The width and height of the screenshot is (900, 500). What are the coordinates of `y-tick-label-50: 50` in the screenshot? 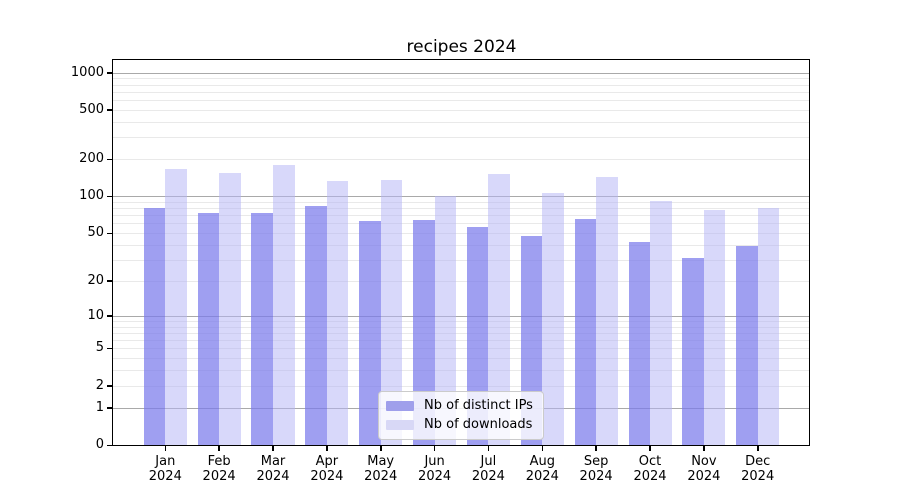 It's located at (95, 233).